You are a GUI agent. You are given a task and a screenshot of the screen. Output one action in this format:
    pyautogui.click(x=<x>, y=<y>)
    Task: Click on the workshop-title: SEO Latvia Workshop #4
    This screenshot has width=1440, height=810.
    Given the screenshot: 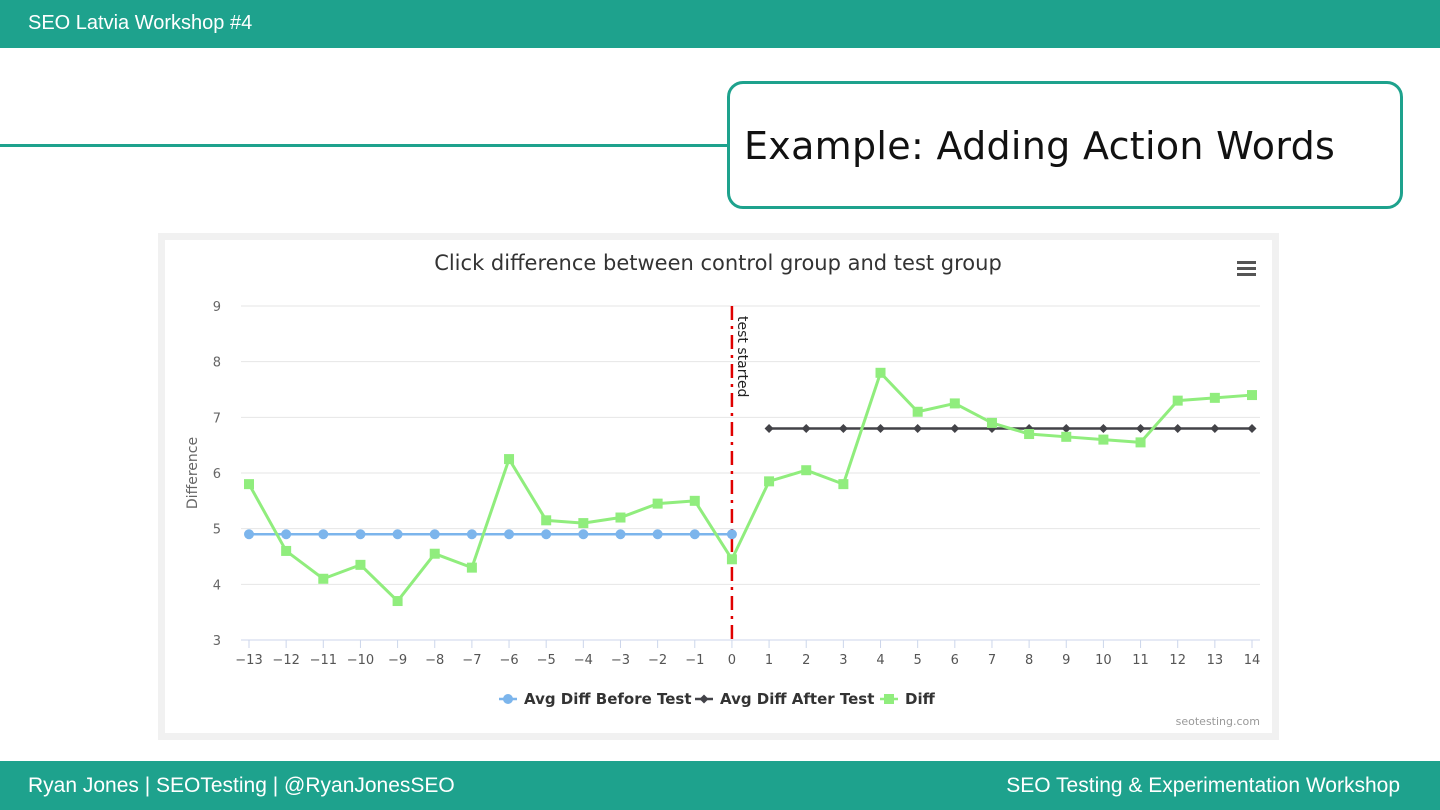 What is the action you would take?
    pyautogui.click(x=140, y=23)
    